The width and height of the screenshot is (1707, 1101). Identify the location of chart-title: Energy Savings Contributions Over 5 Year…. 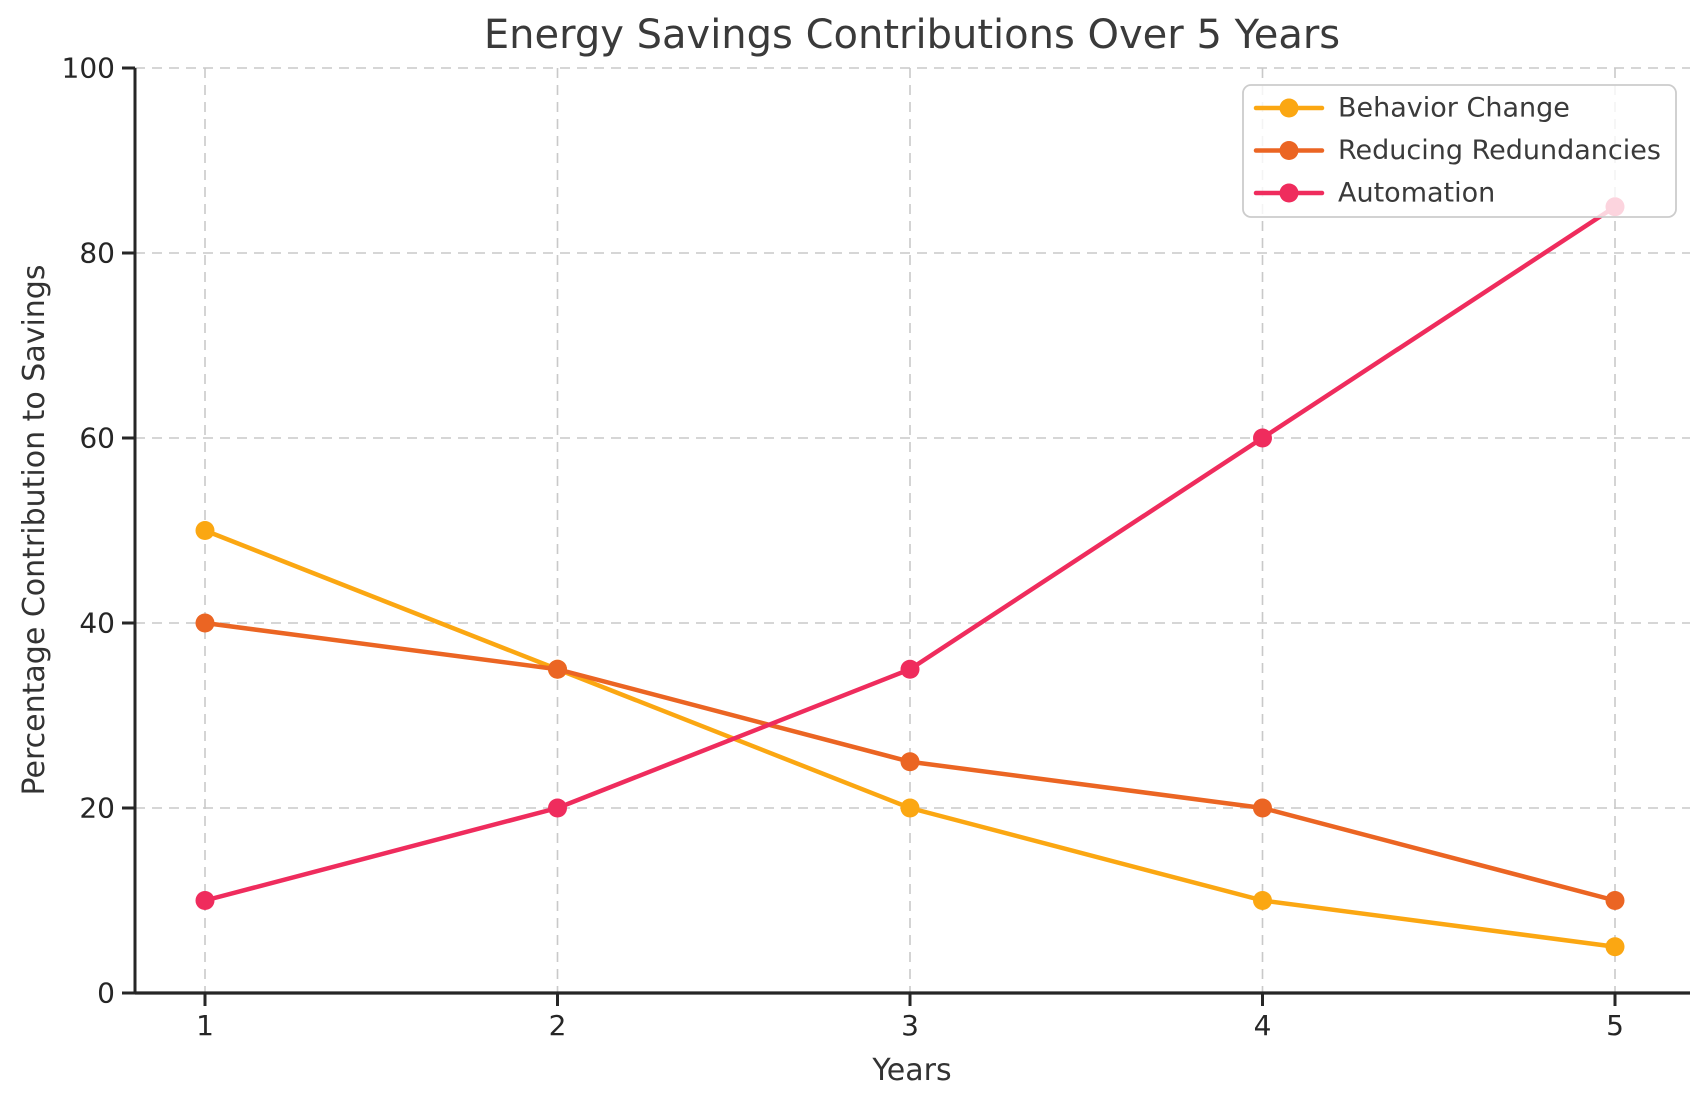
(912, 35).